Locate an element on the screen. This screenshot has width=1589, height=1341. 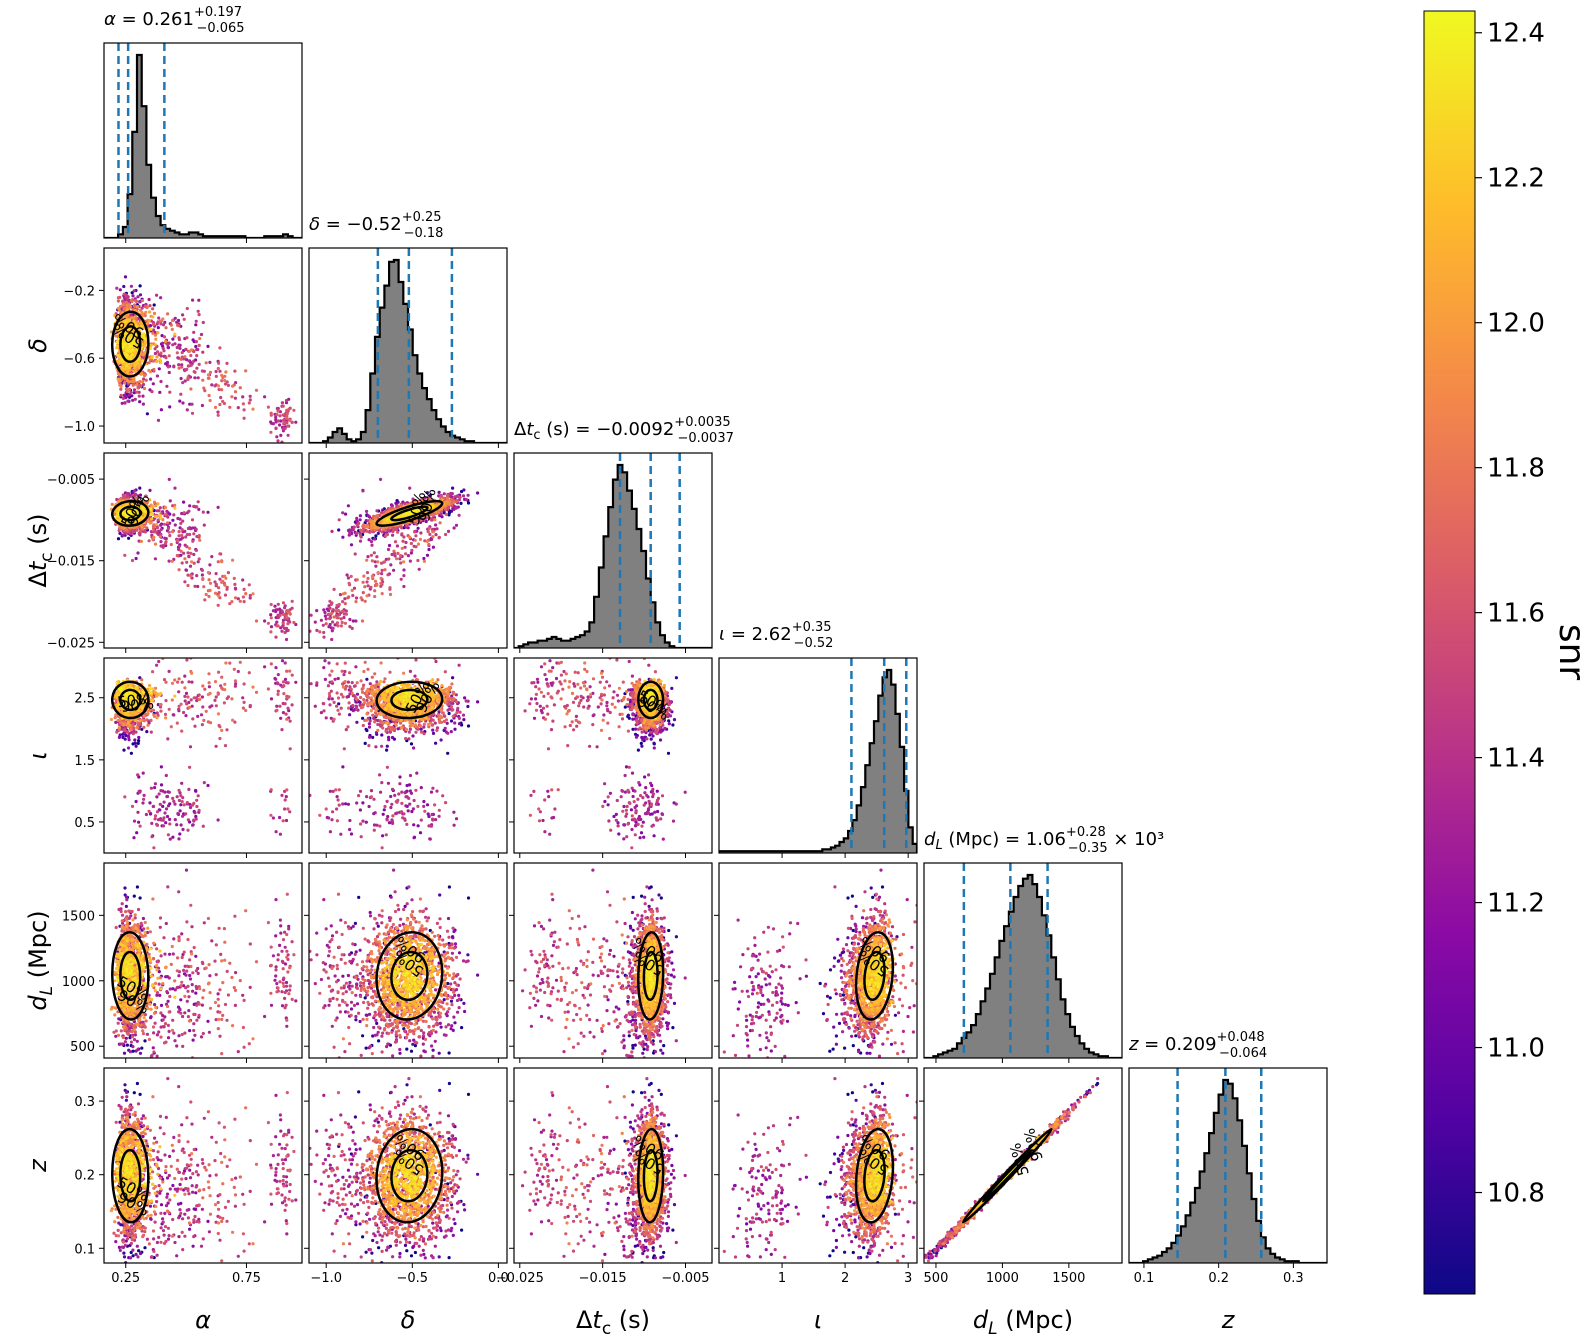
y-tick-label: −0.6 is located at coordinates (79, 359).